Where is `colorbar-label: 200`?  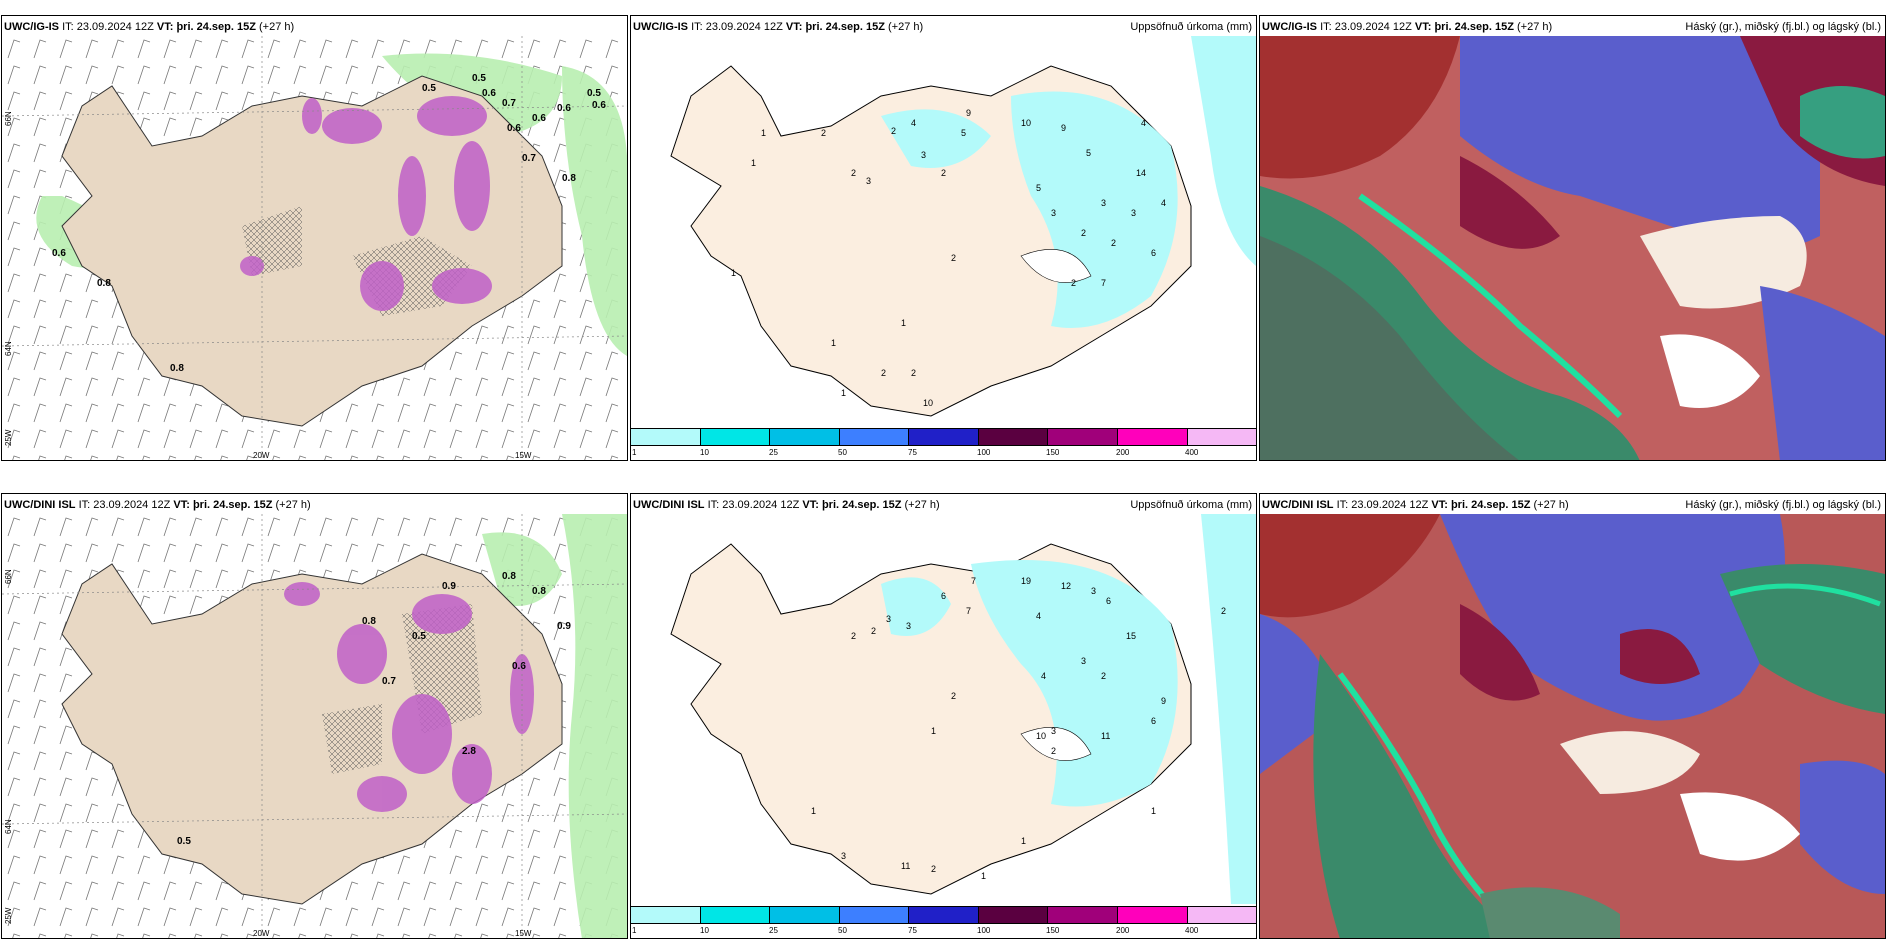 colorbar-label: 200 is located at coordinates (1123, 452).